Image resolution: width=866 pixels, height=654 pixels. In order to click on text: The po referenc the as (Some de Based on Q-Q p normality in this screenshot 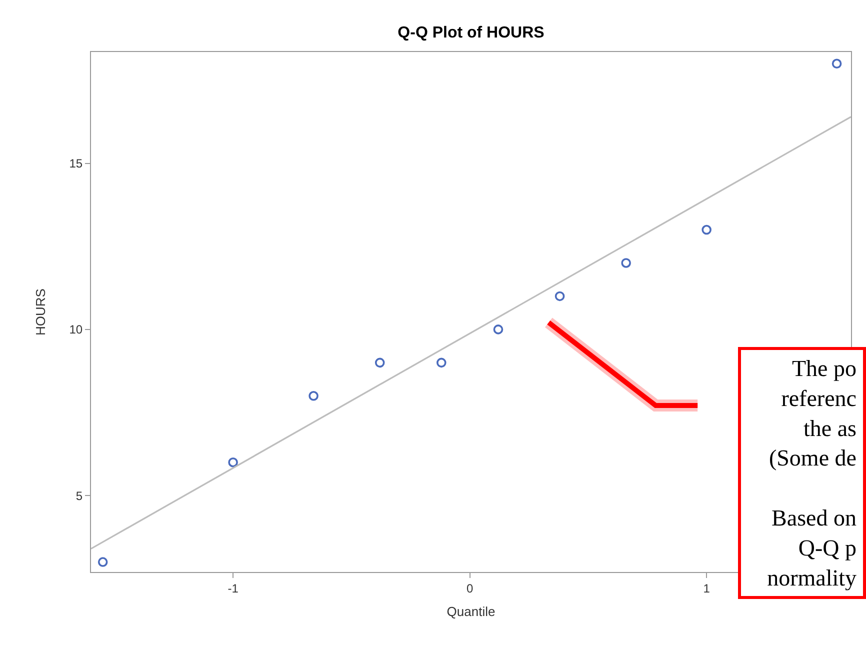, I will do `click(812, 473)`.